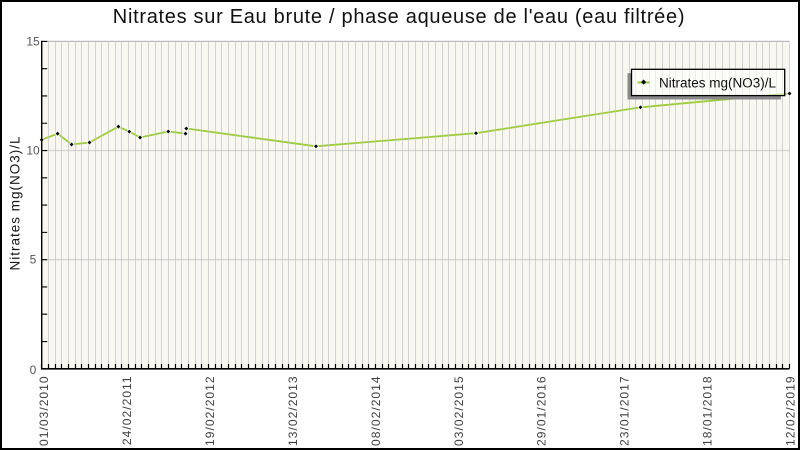 Image resolution: width=800 pixels, height=450 pixels. I want to click on svg-text: 10, so click(33, 151).